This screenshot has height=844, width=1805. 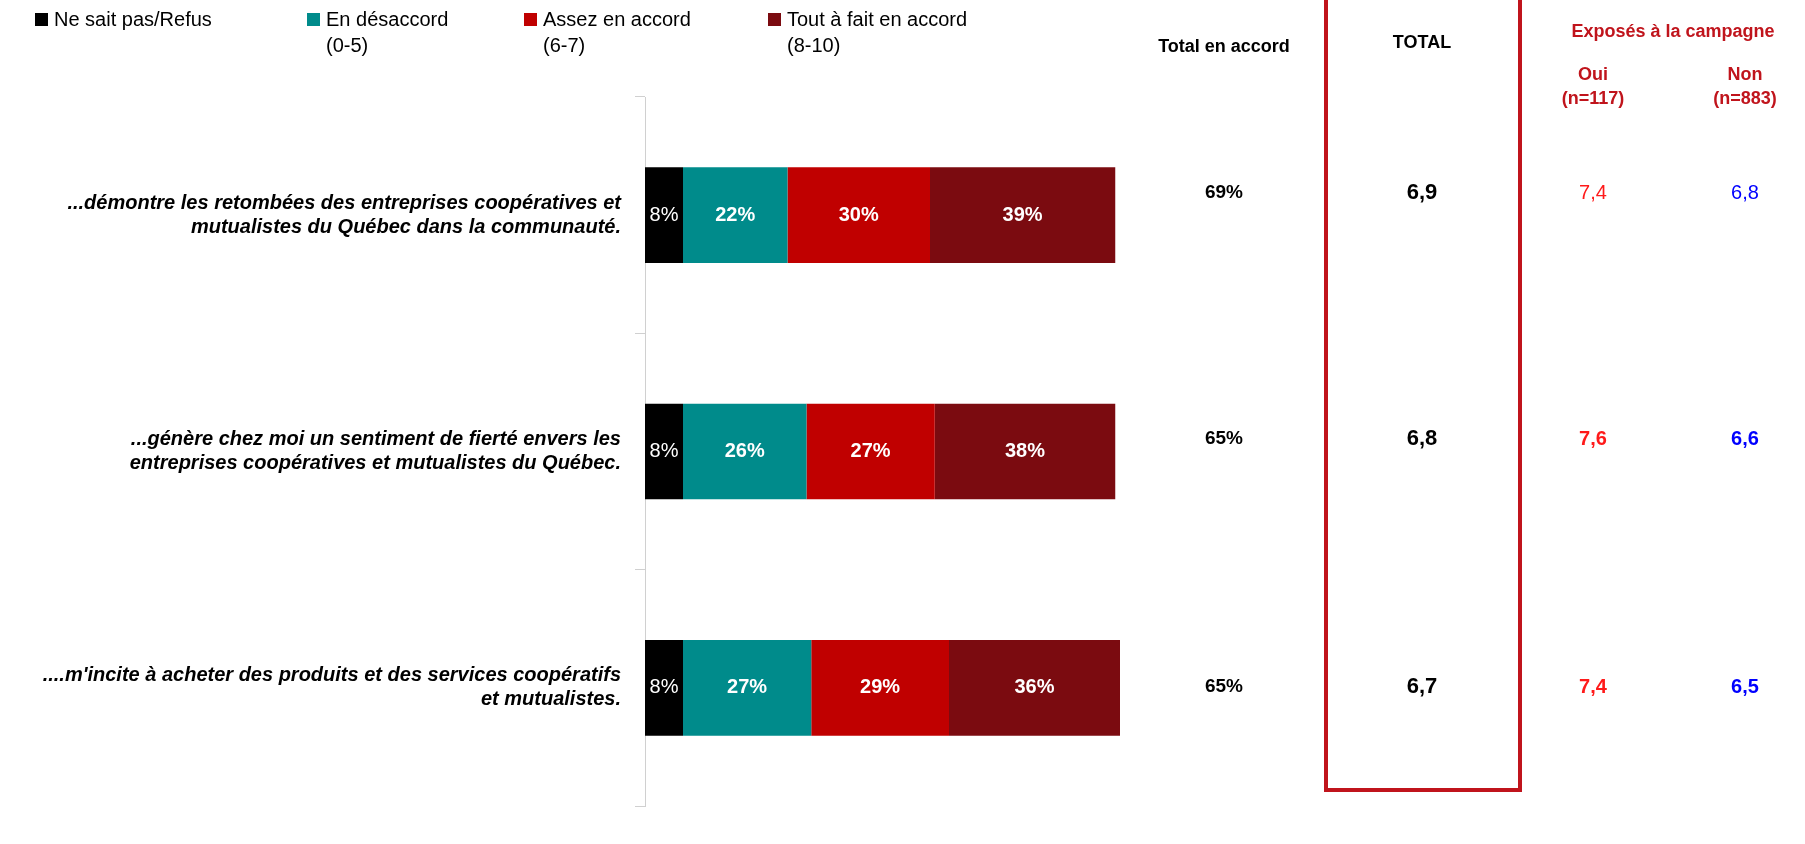 I want to click on text: Total en accord, so click(x=1224, y=46).